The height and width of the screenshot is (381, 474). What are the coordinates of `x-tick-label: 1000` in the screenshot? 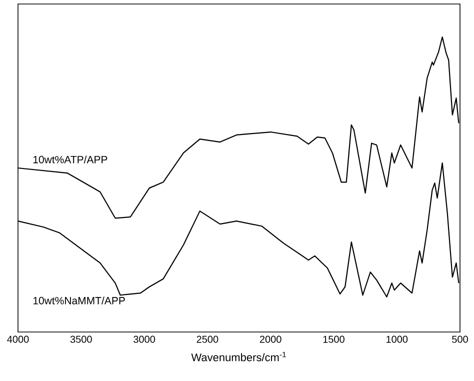 It's located at (397, 339).